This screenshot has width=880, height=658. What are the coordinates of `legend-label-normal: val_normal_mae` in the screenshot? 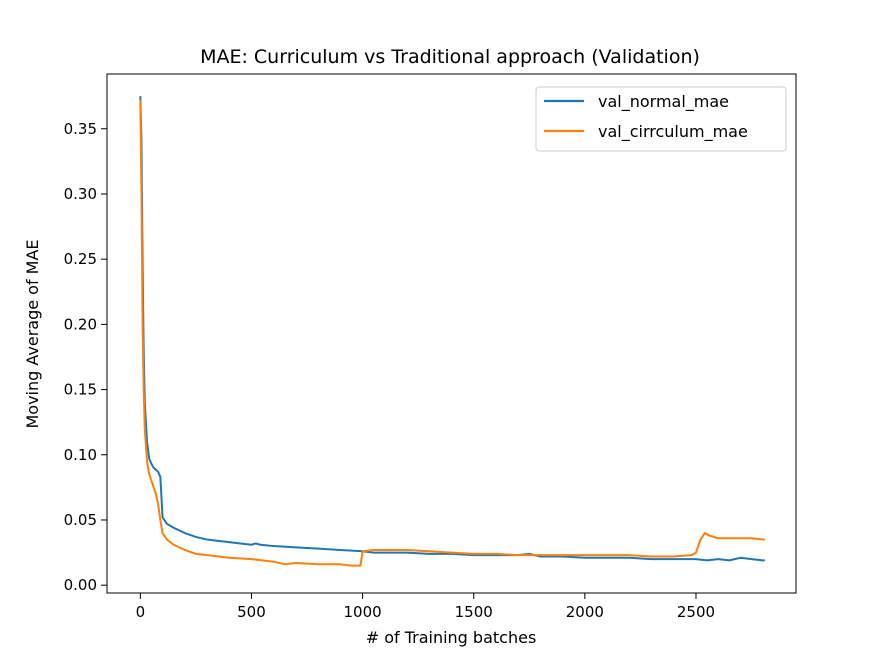 It's located at (663, 102).